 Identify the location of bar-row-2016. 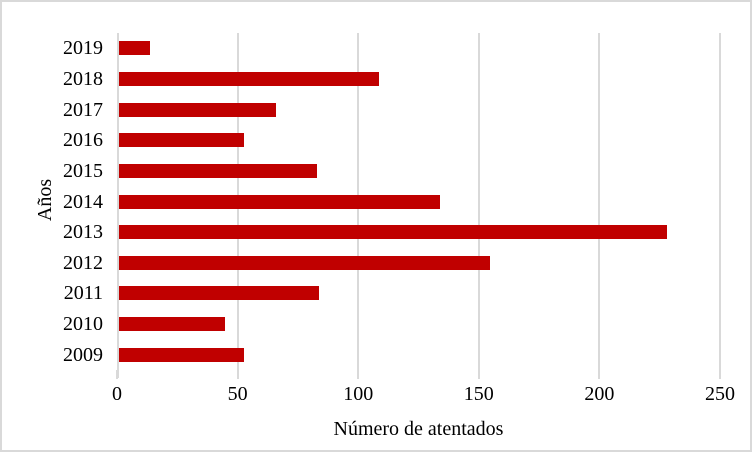
(418, 140).